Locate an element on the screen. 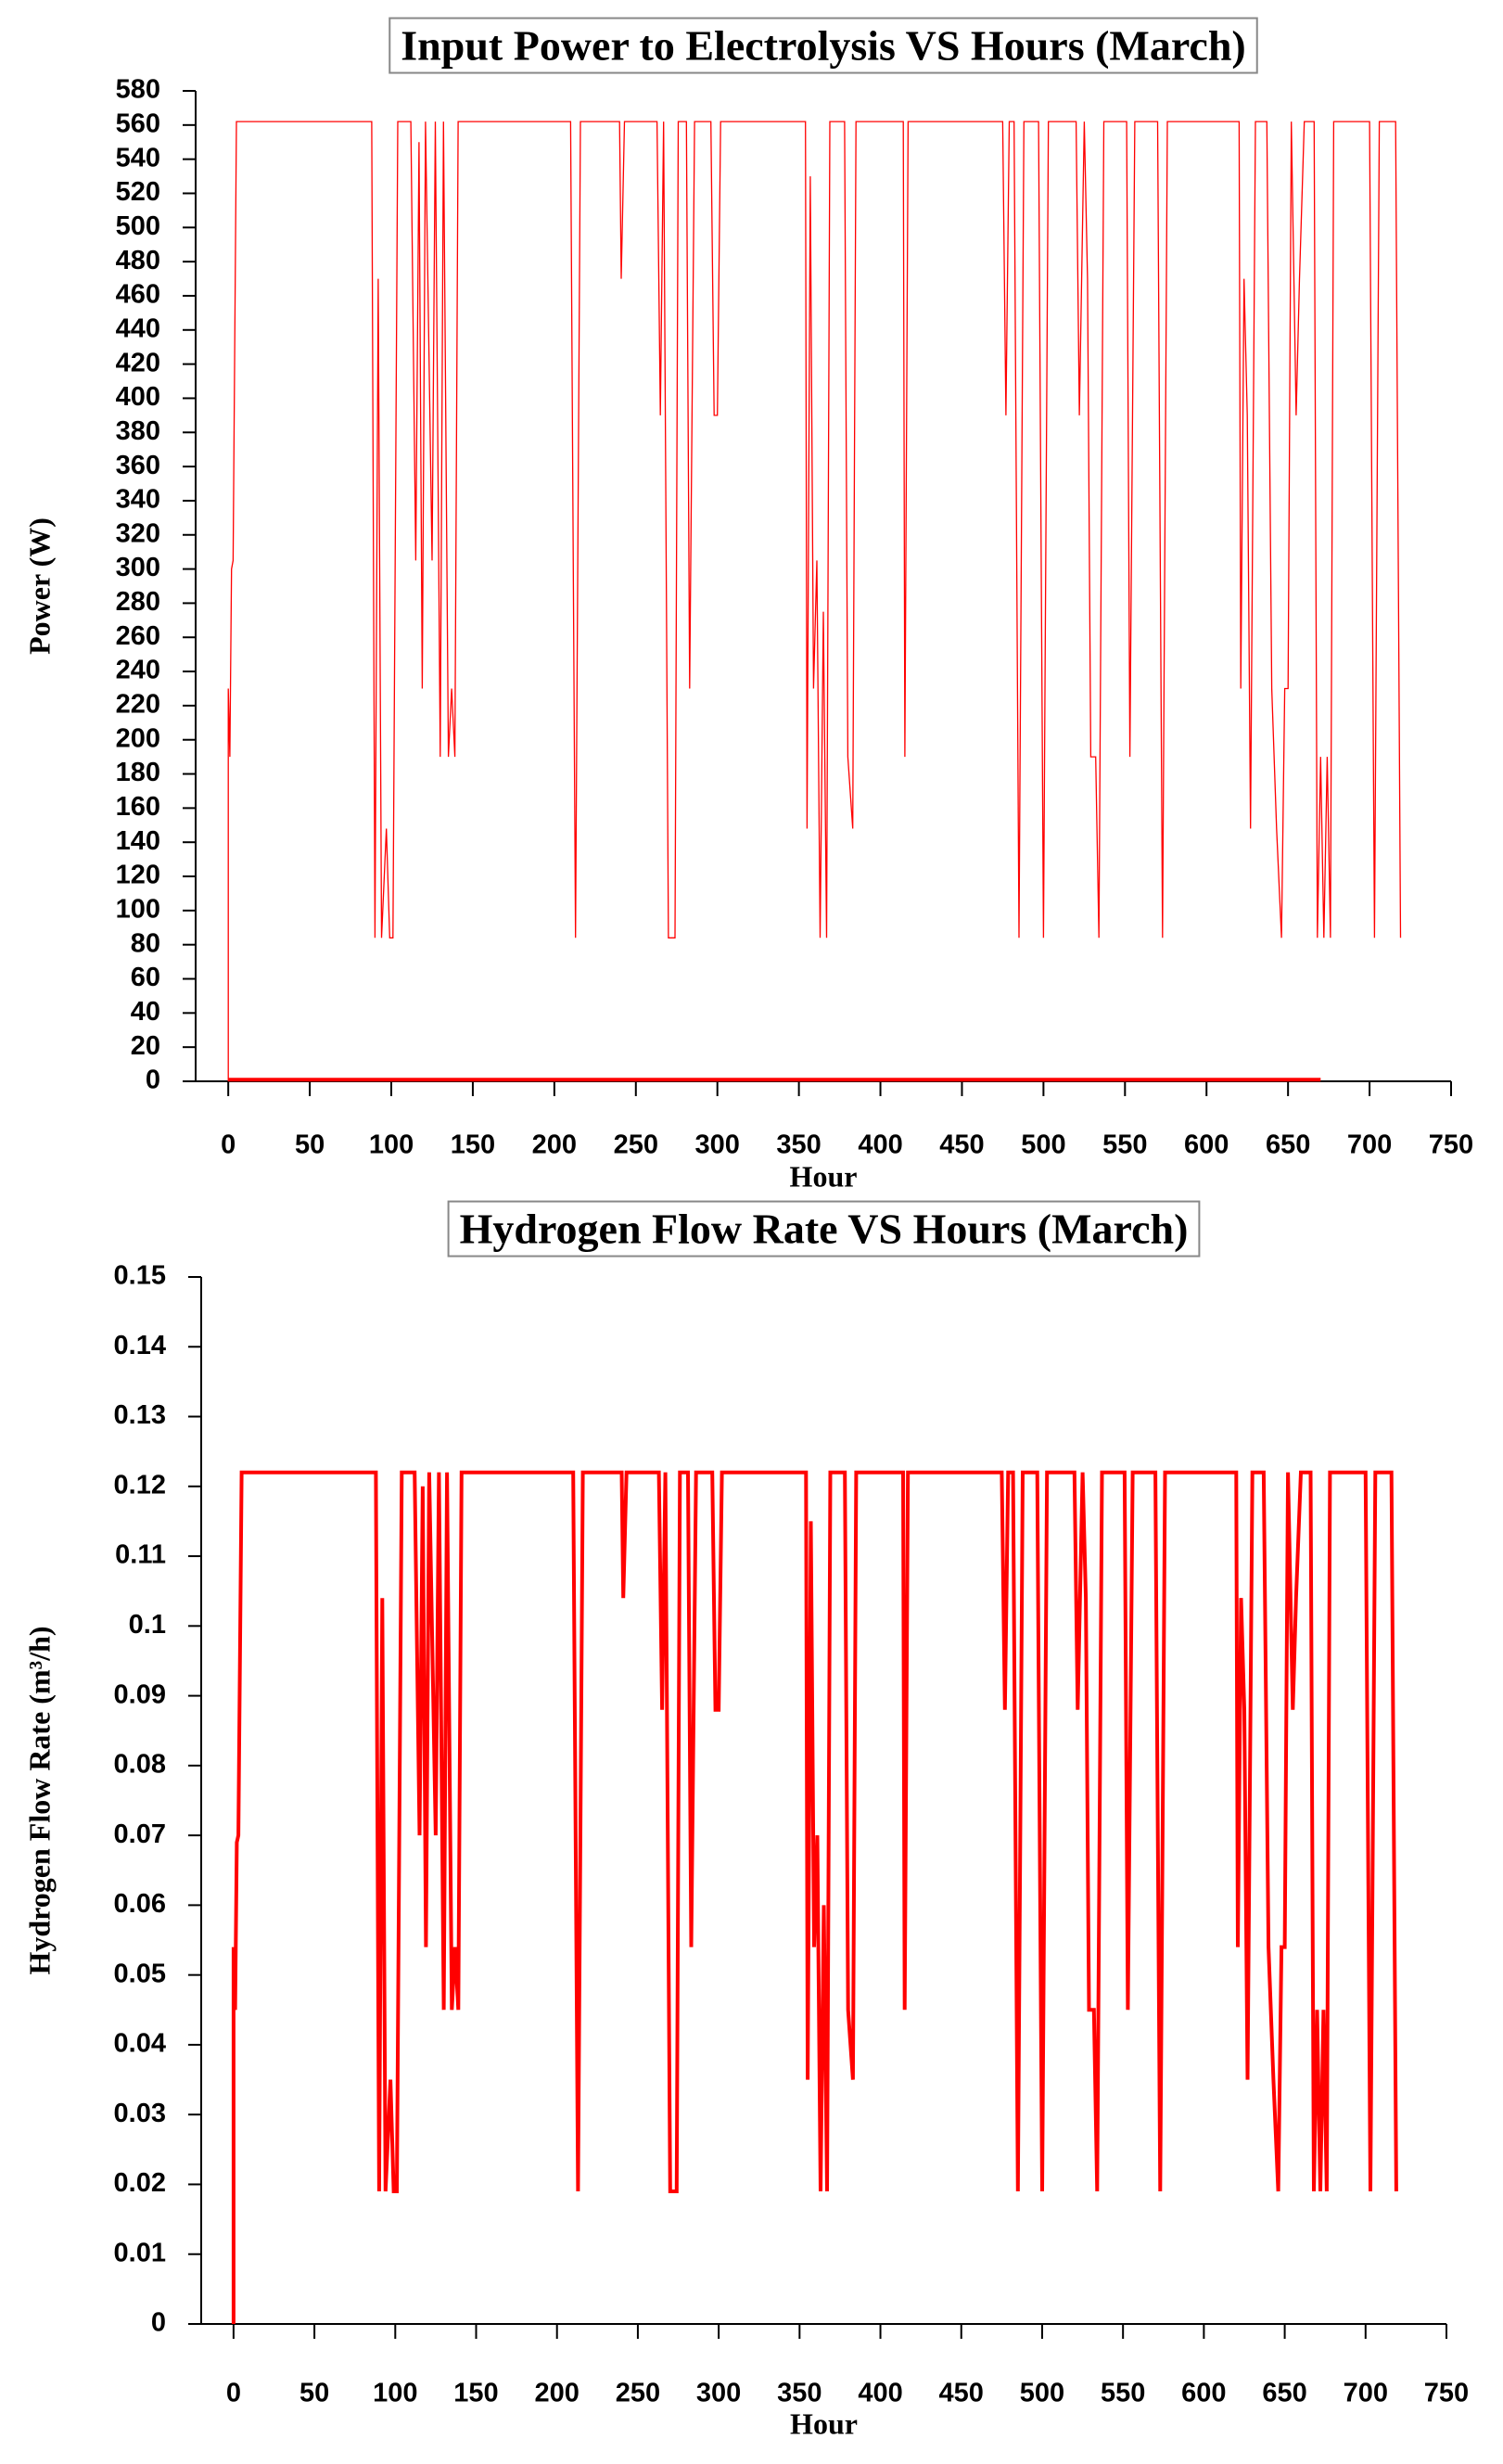  y-tick-label: 420 is located at coordinates (138, 362).